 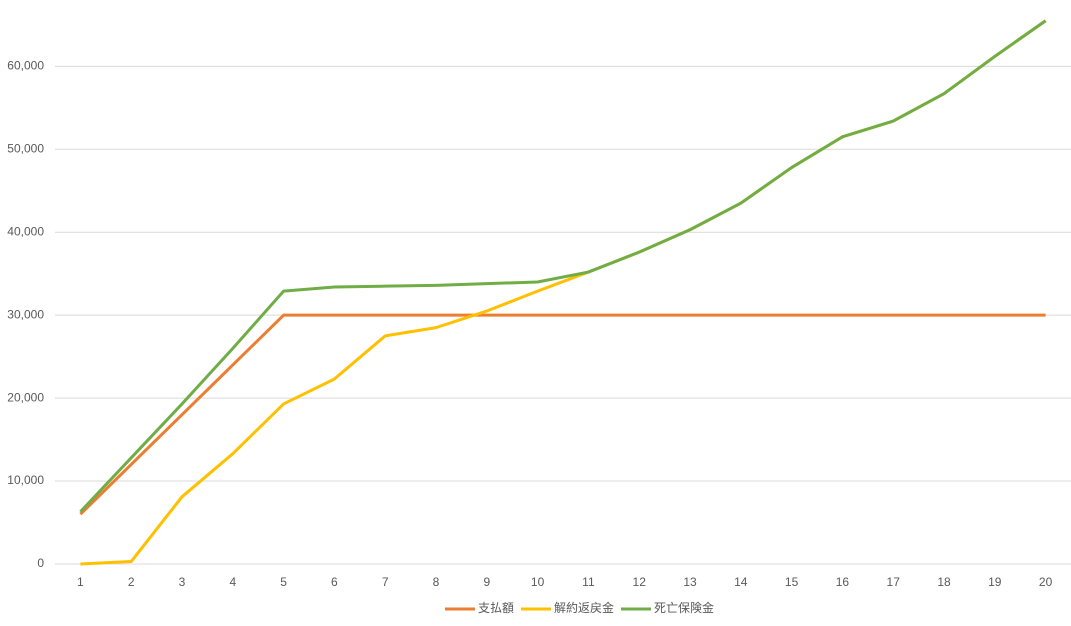 What do you see at coordinates (995, 582) in the screenshot?
I see `x-tick-label: 19` at bounding box center [995, 582].